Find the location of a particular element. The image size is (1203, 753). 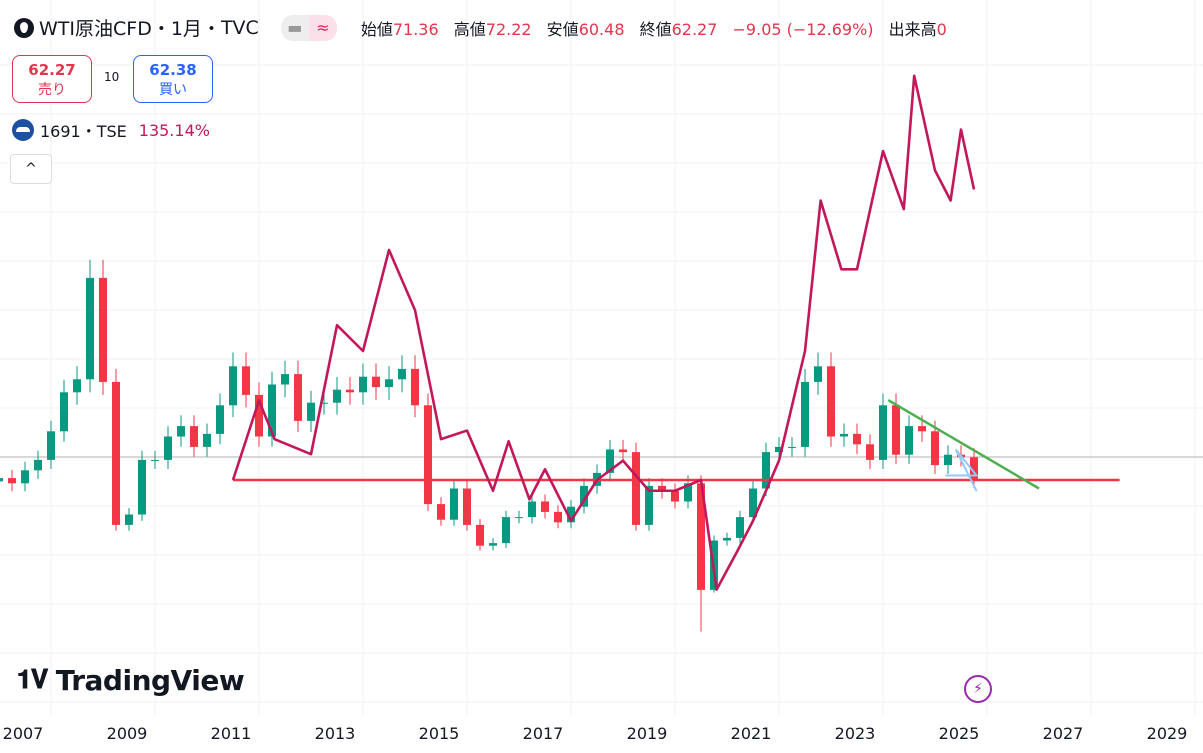

x-tick-label: 2025 is located at coordinates (959, 733).